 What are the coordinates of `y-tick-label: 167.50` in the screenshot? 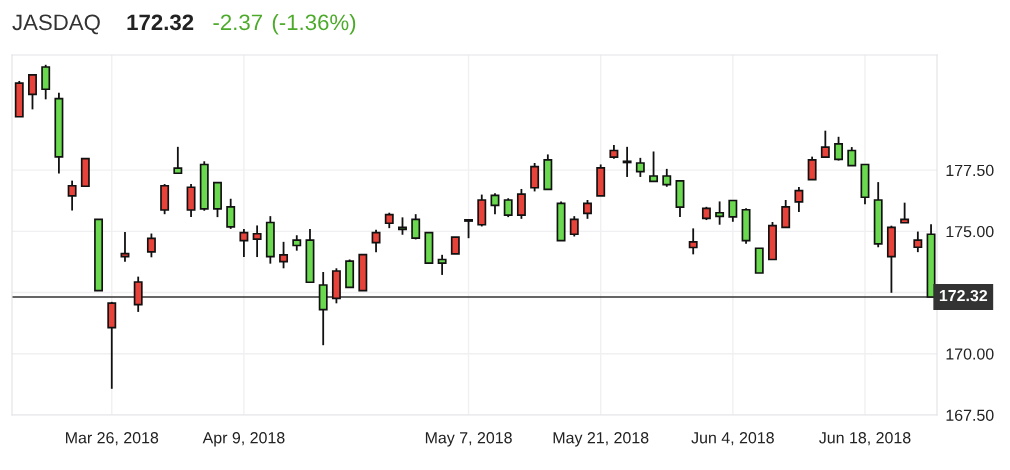 It's located at (970, 415).